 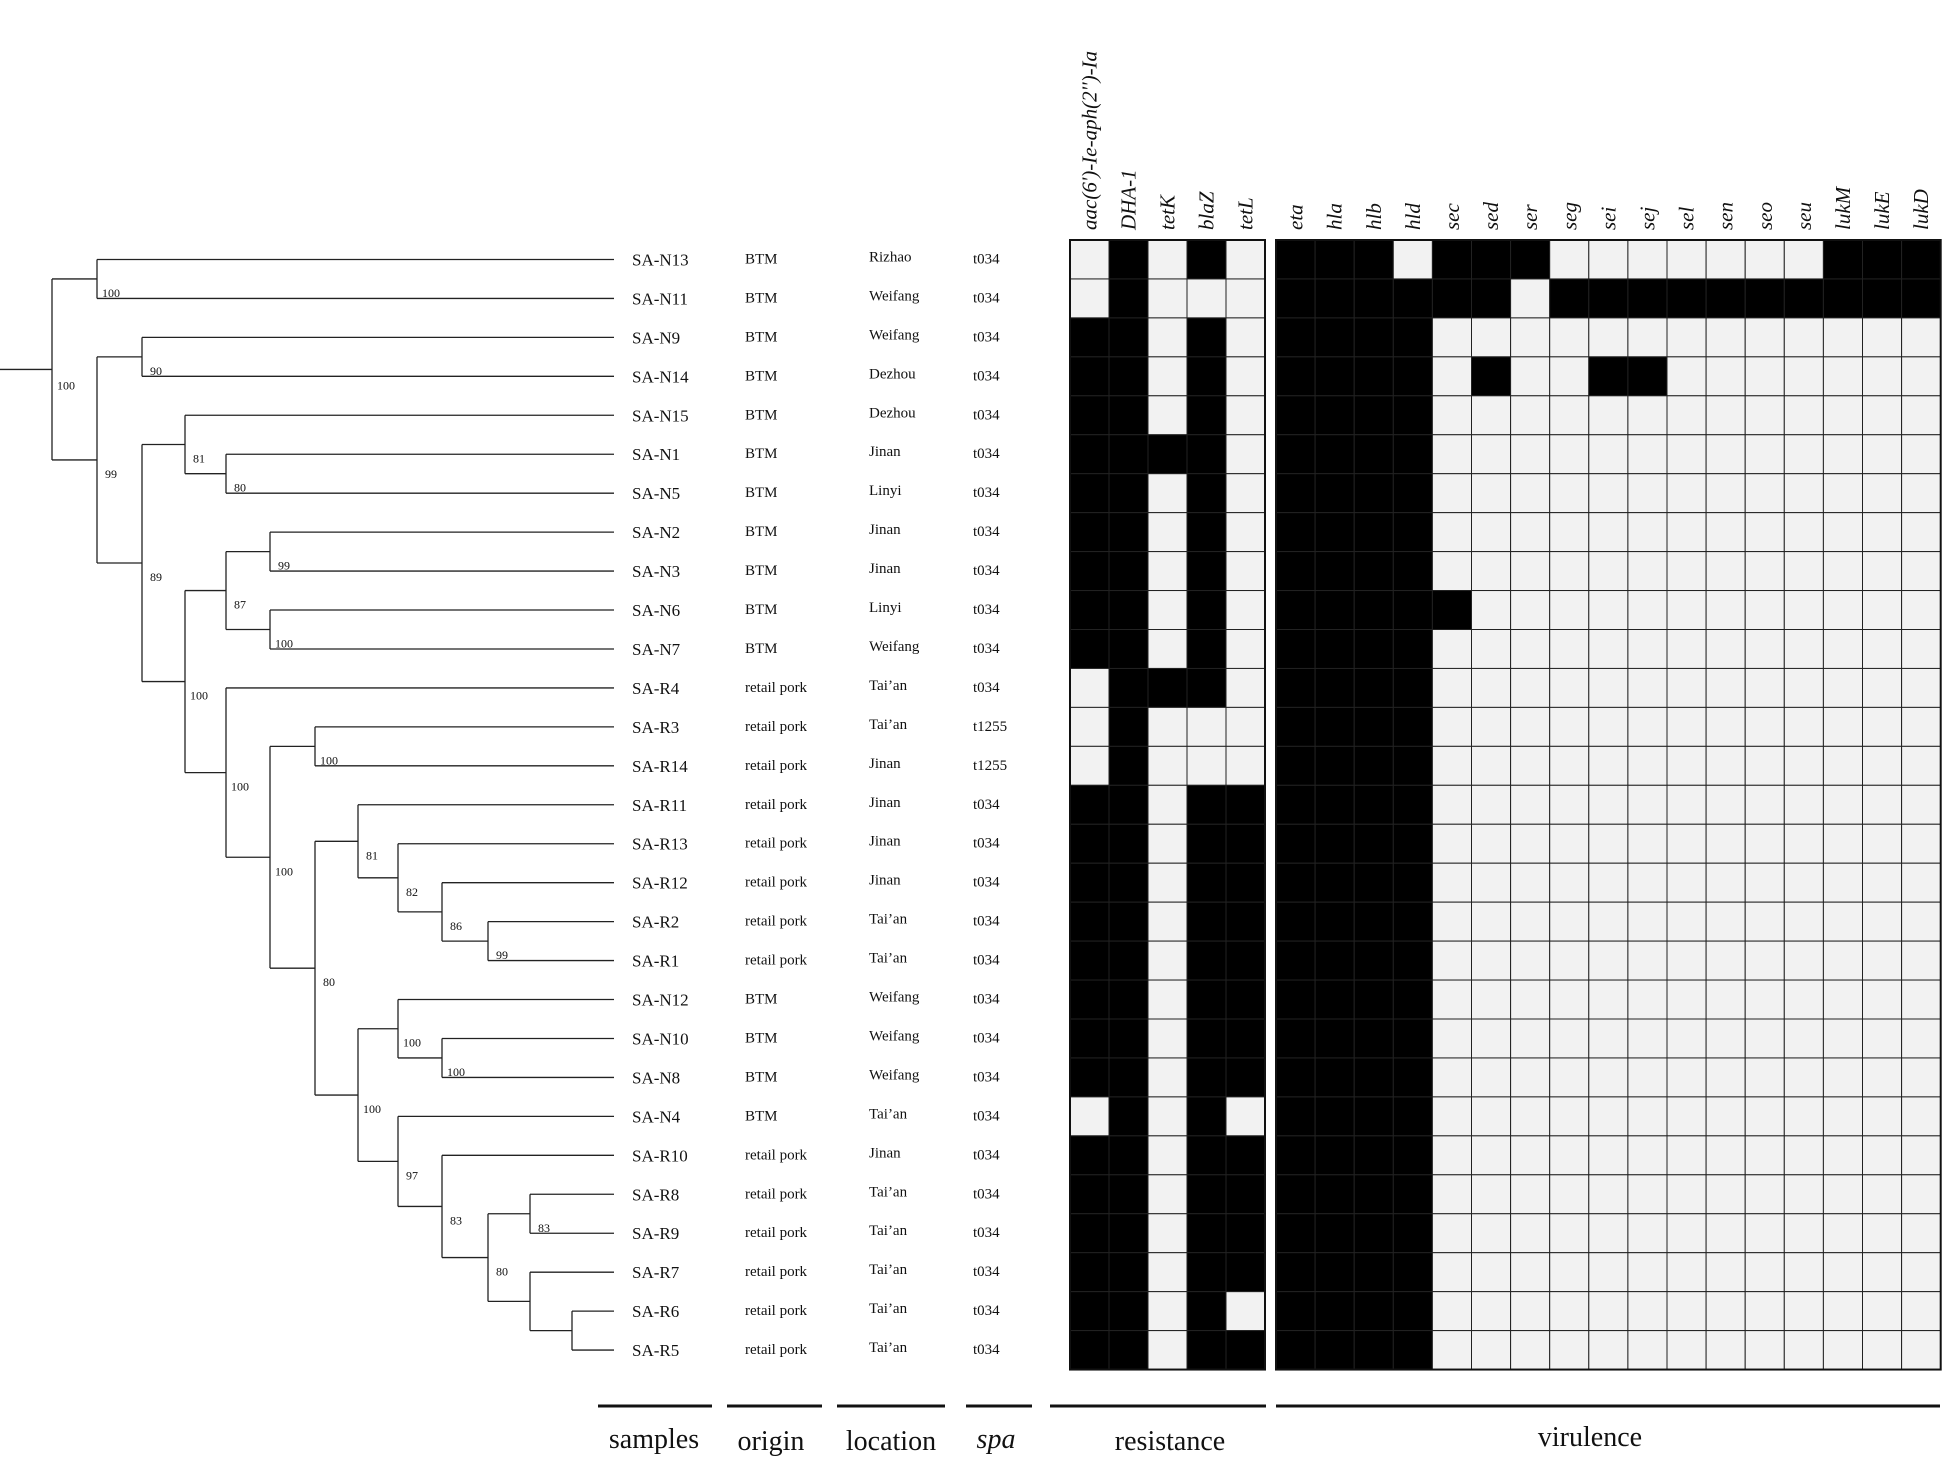 I want to click on sample-location: Jinan, so click(x=885, y=530).